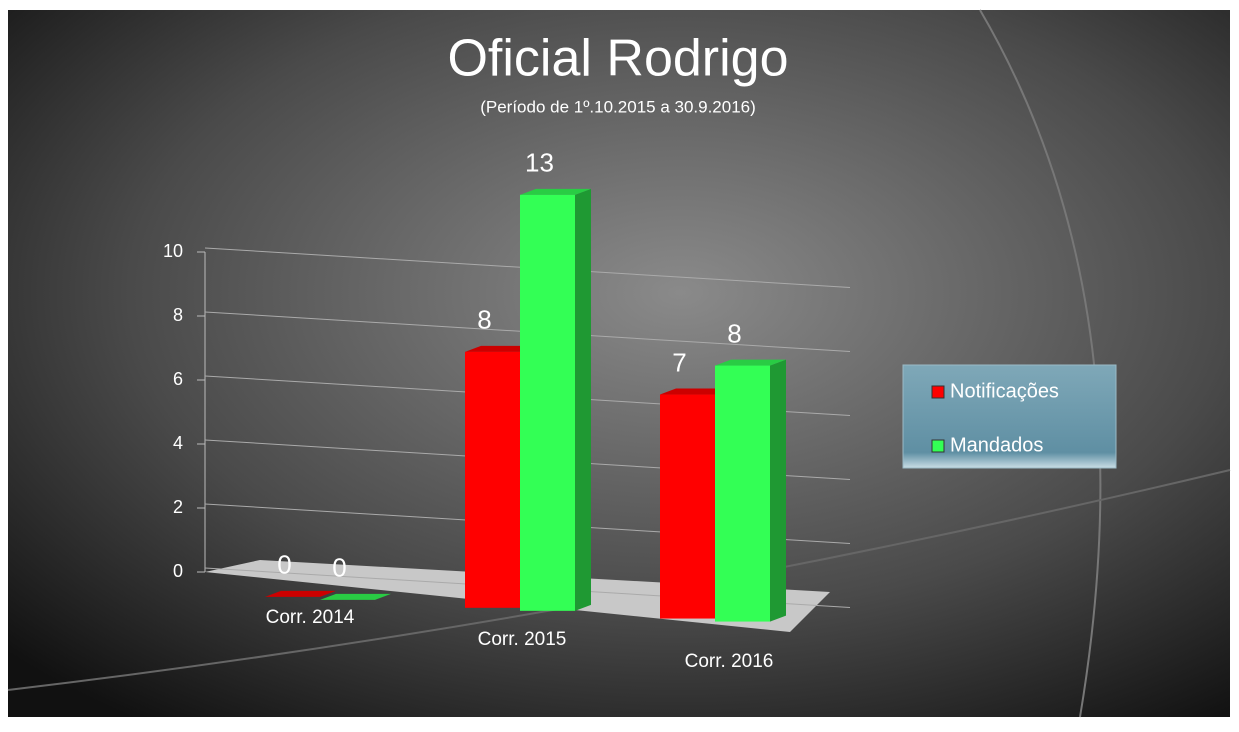  Describe the element at coordinates (178, 315) in the screenshot. I see `y-tick-label: 8` at that location.